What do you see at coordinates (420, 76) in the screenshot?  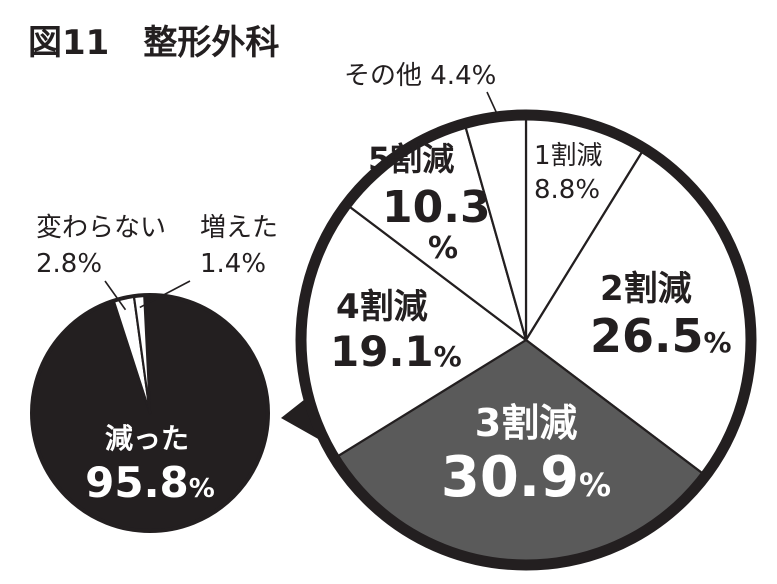 I see `label-other: その他 4.4%` at bounding box center [420, 76].